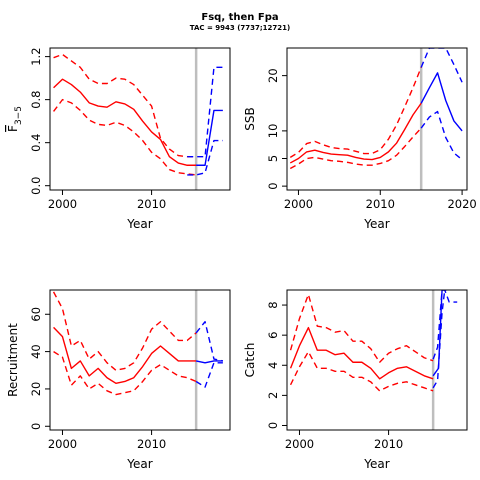 The width and height of the screenshot is (480, 480). I want to click on y-axis-label: F3−5, so click(15, 119).